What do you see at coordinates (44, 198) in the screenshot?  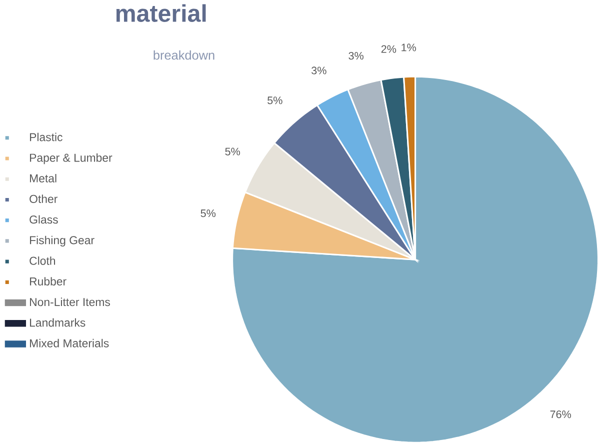 I see `legend-label: Other` at bounding box center [44, 198].